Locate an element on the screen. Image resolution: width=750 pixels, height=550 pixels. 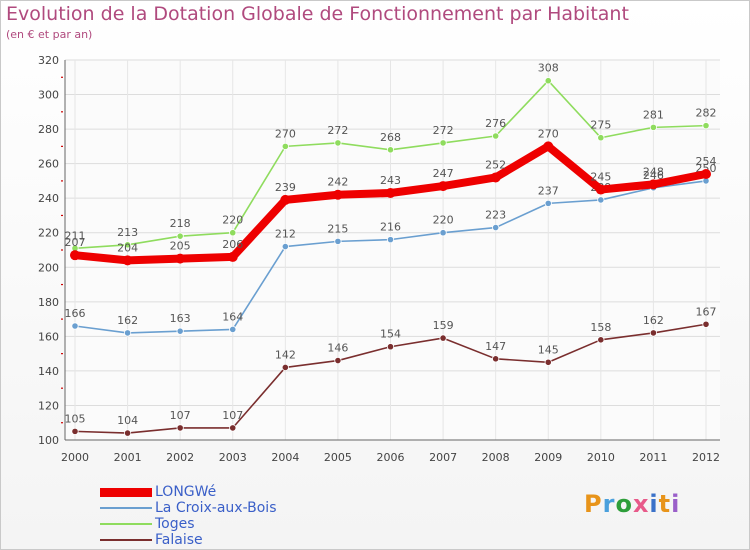
y-tick-label: 220 is located at coordinates (48, 233).